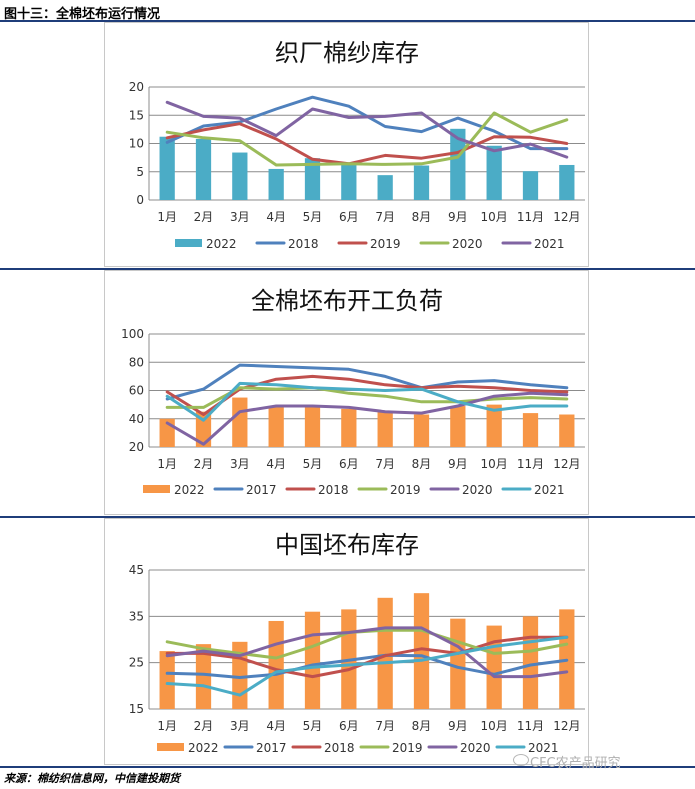  What do you see at coordinates (543, 748) in the screenshot?
I see `legend-label-2021: 2021` at bounding box center [543, 748].